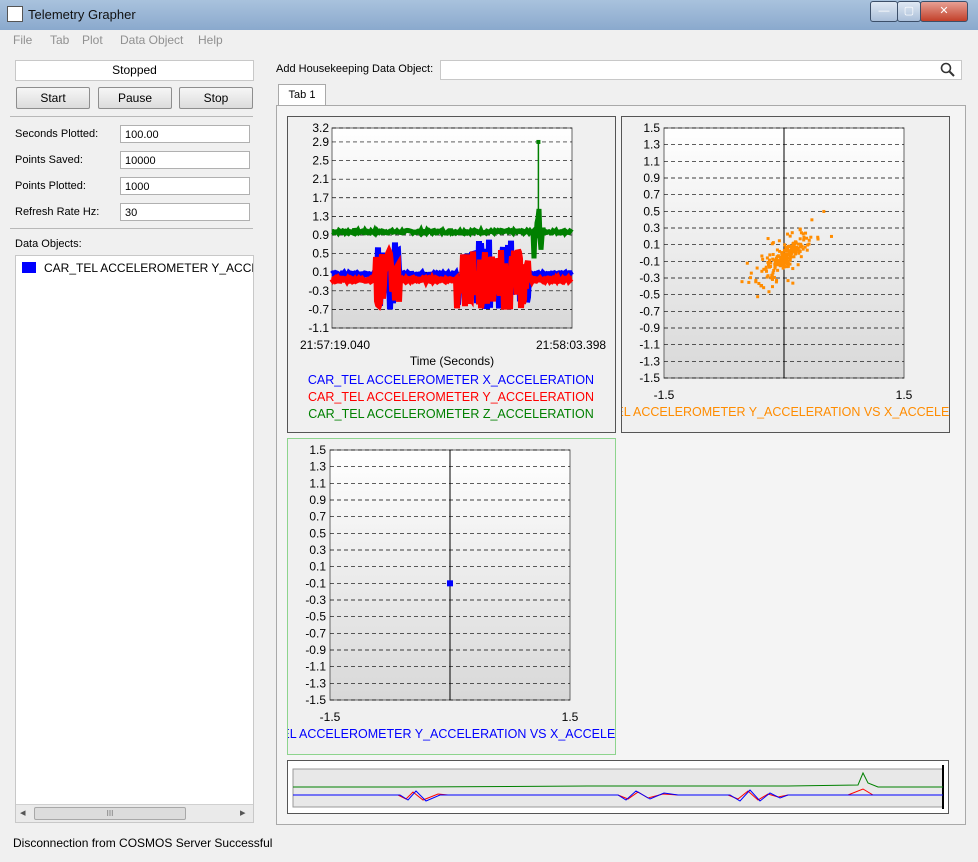  I want to click on points-plotted-field: 1000, so click(185, 186).